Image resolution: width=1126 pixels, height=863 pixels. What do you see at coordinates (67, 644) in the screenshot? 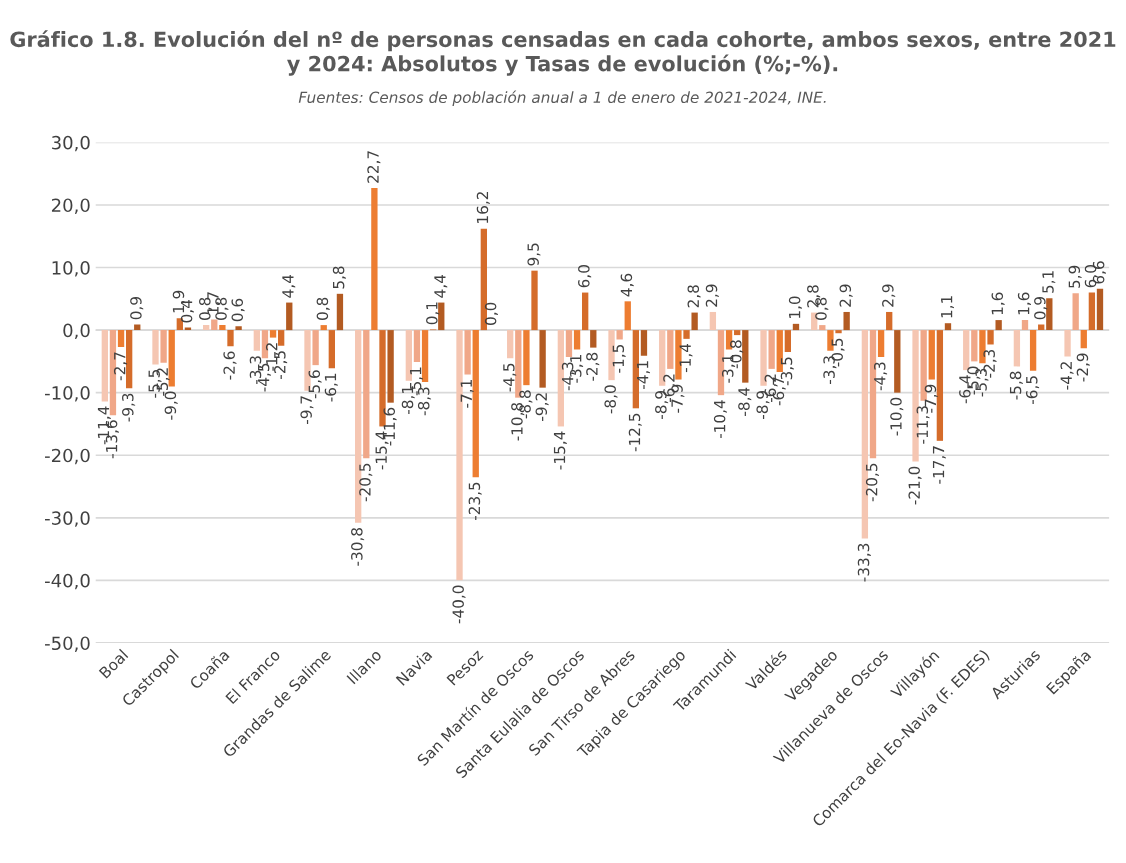
I see `y-tick-label: -50,0` at bounding box center [67, 644].